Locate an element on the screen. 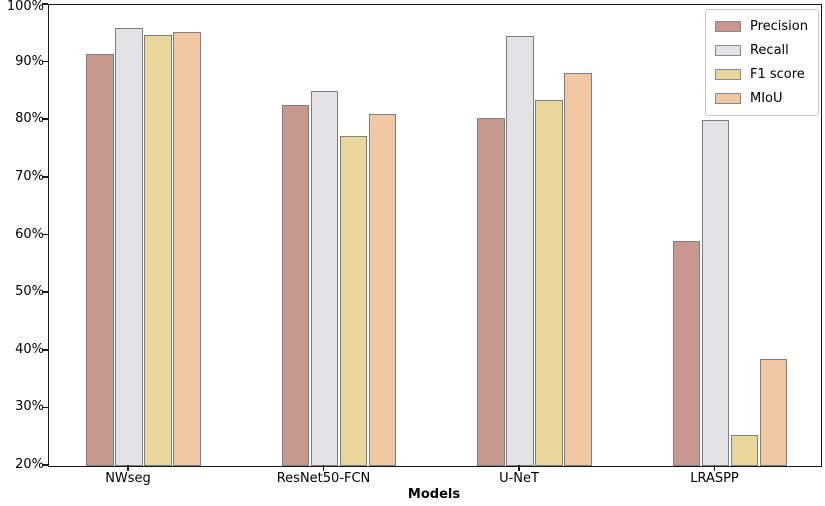 This screenshot has height=506, width=825. y-tick-label: 50% is located at coordinates (29, 292).